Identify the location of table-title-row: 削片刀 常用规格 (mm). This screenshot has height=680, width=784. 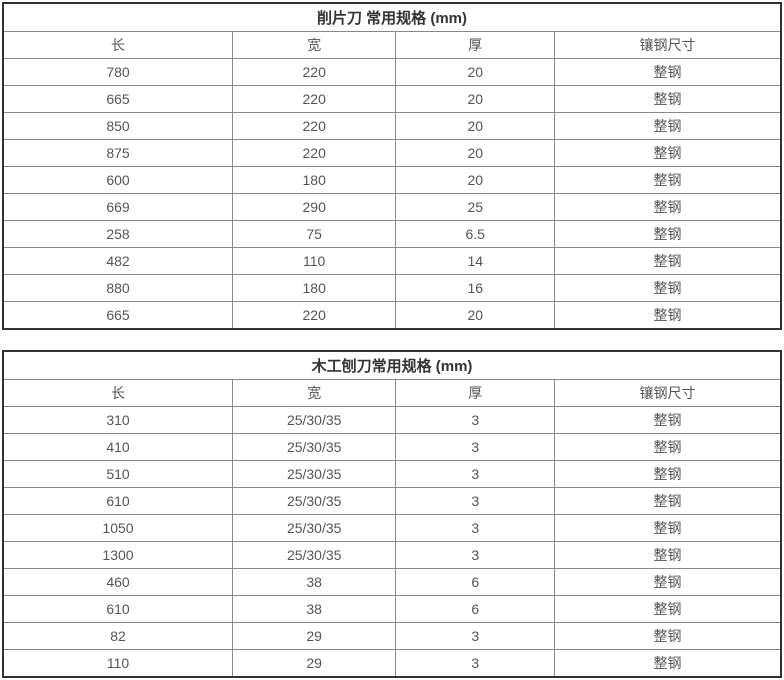
(392, 17).